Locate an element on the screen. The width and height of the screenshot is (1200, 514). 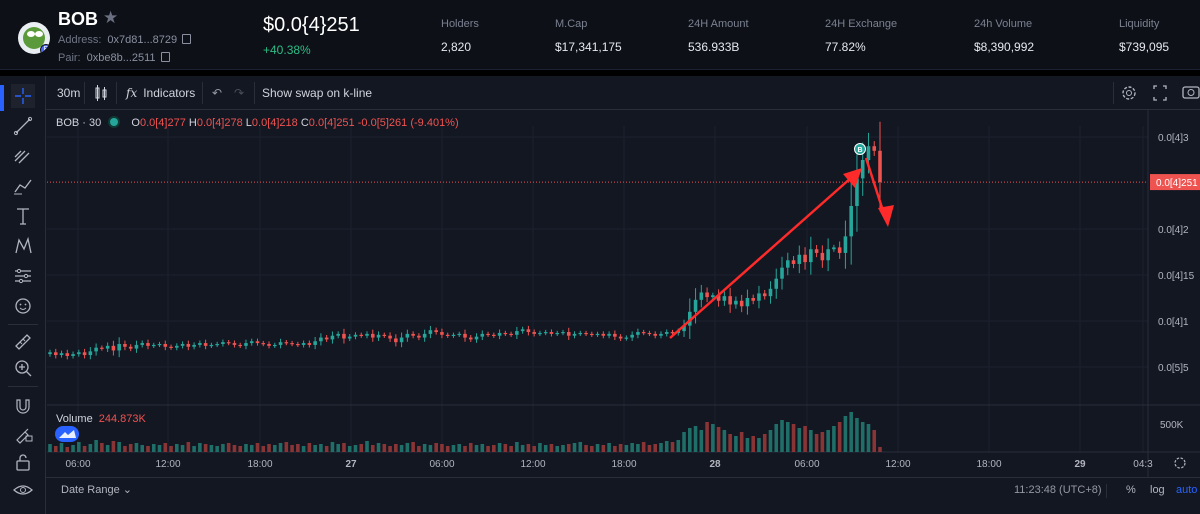
fib-retracement-icon is located at coordinates (23, 156).